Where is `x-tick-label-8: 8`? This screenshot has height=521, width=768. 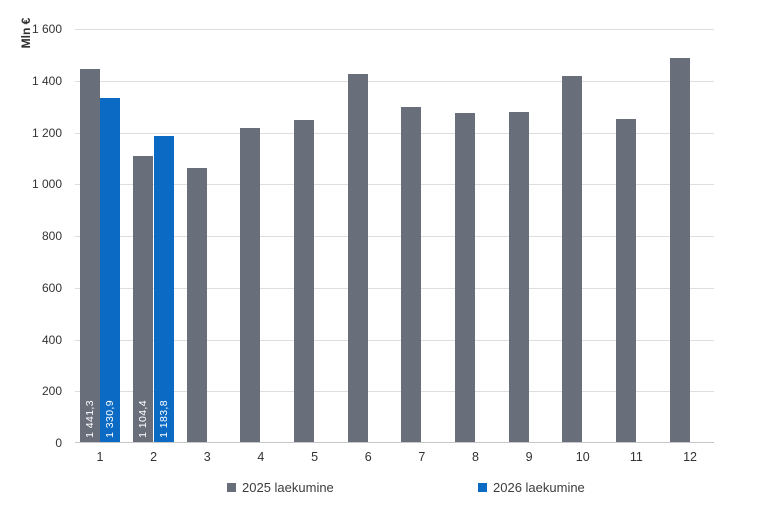 x-tick-label-8: 8 is located at coordinates (475, 457).